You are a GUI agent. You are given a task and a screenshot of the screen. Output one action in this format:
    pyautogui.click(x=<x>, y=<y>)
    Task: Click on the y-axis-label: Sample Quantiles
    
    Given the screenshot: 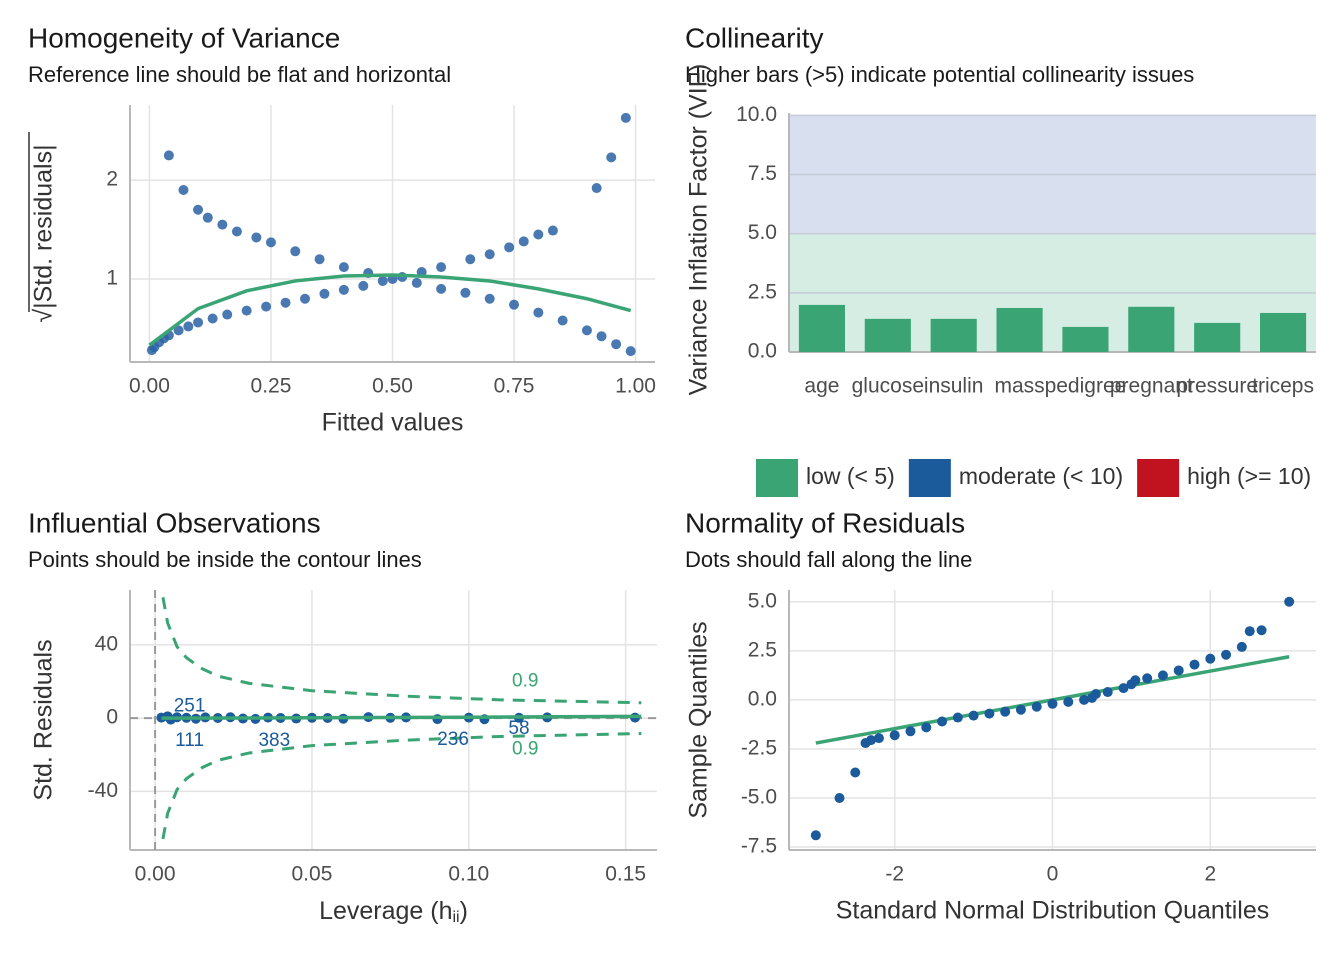 What is the action you would take?
    pyautogui.click(x=699, y=719)
    